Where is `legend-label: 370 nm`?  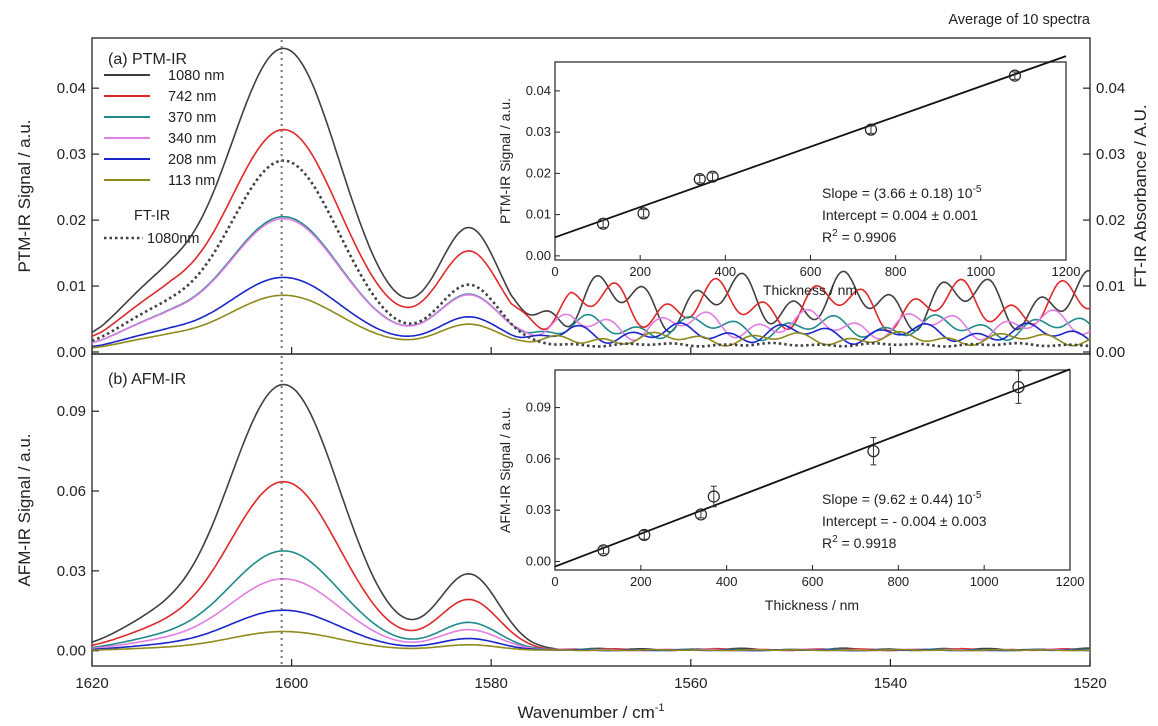
legend-label: 370 nm is located at coordinates (192, 118).